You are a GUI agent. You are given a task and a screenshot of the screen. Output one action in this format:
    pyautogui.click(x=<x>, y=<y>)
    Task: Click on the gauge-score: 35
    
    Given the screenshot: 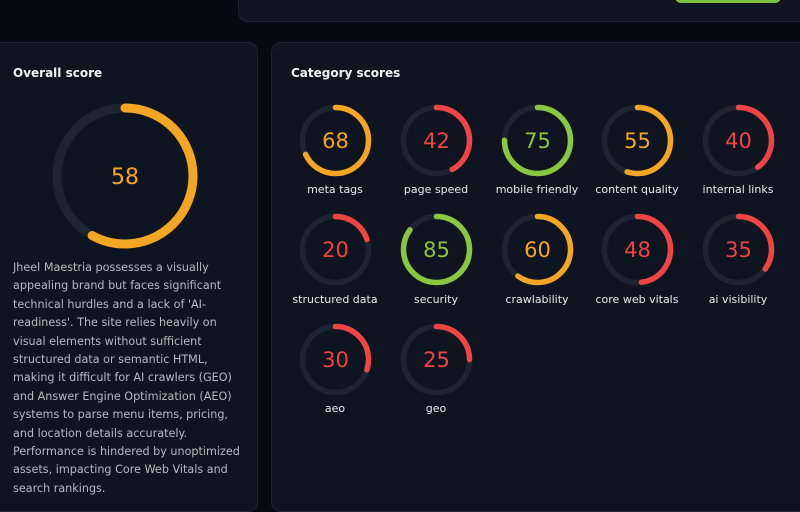 What is the action you would take?
    pyautogui.click(x=738, y=250)
    